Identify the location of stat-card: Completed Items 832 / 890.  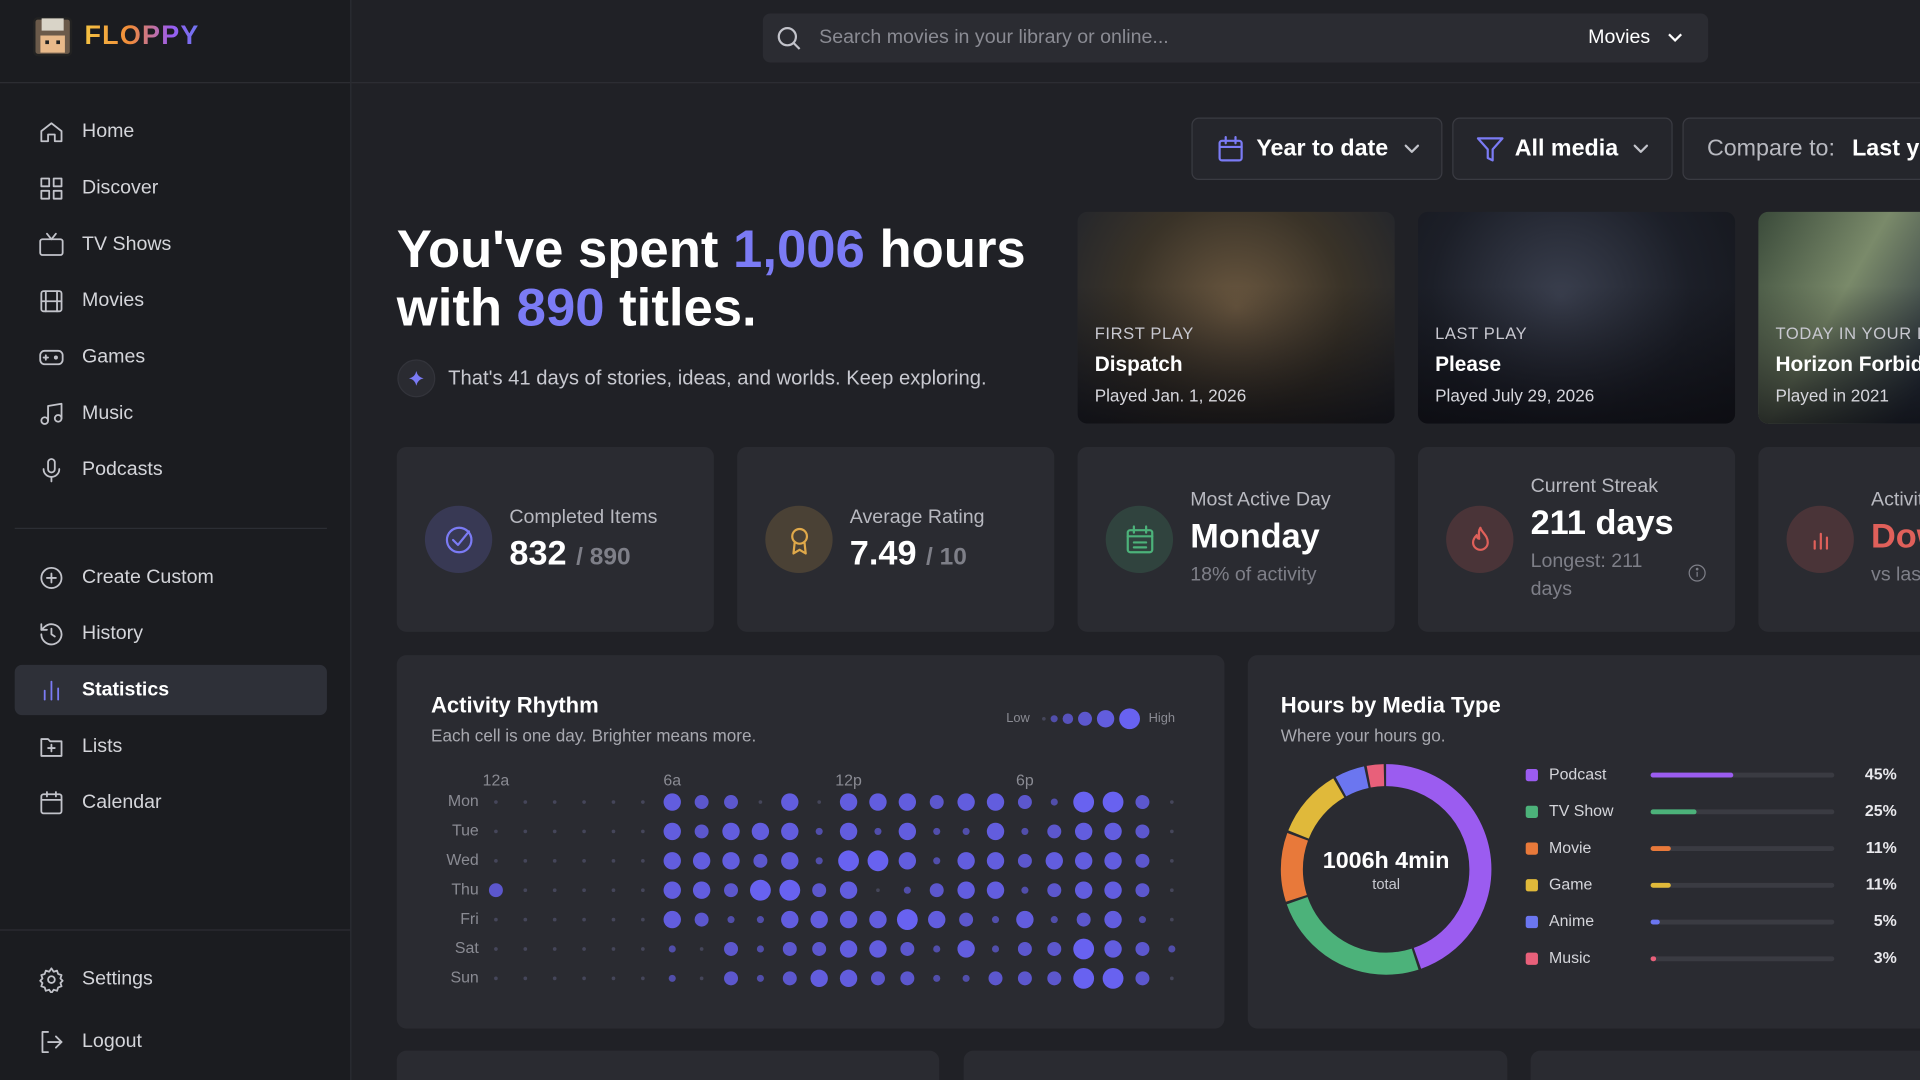
(555, 539).